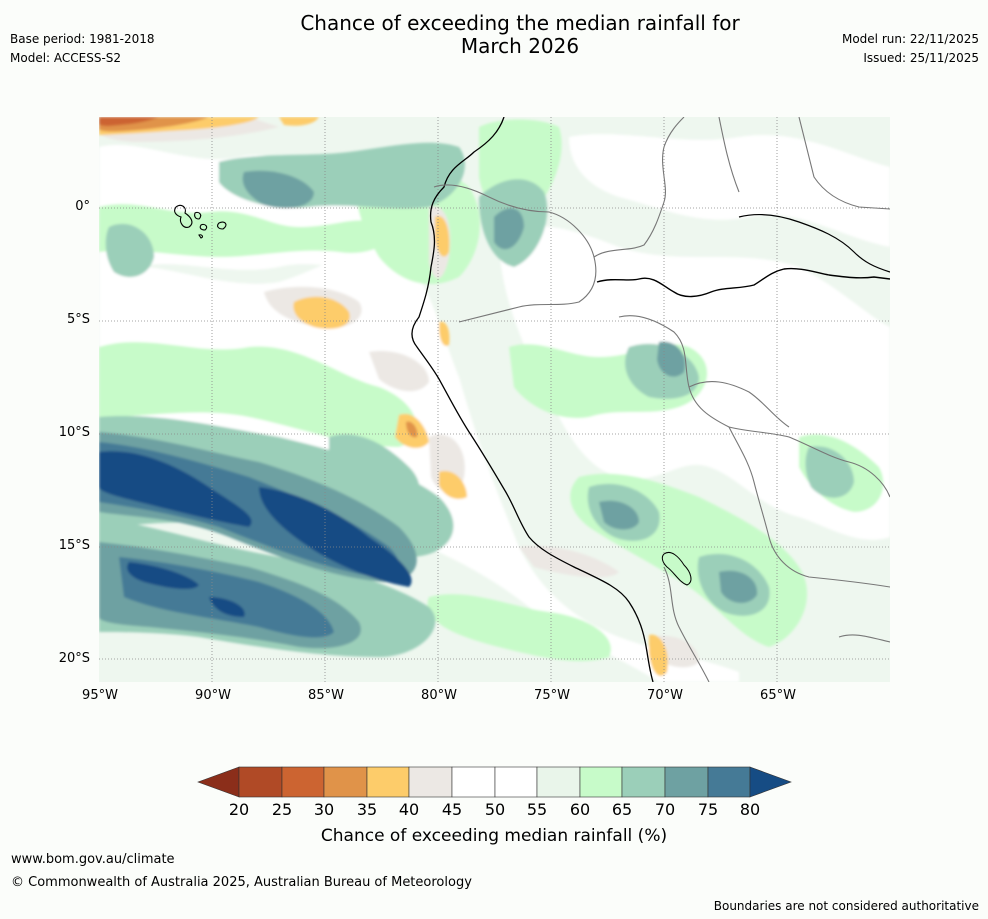  What do you see at coordinates (910, 39) in the screenshot?
I see `model-run-date: Model run: 22/11/2025` at bounding box center [910, 39].